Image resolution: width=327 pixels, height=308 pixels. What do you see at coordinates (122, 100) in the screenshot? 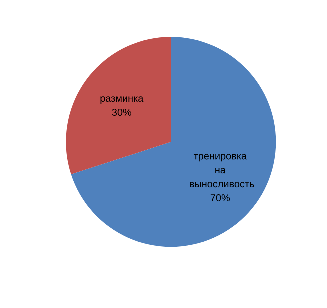
I see `slice-label: разминка` at bounding box center [122, 100].